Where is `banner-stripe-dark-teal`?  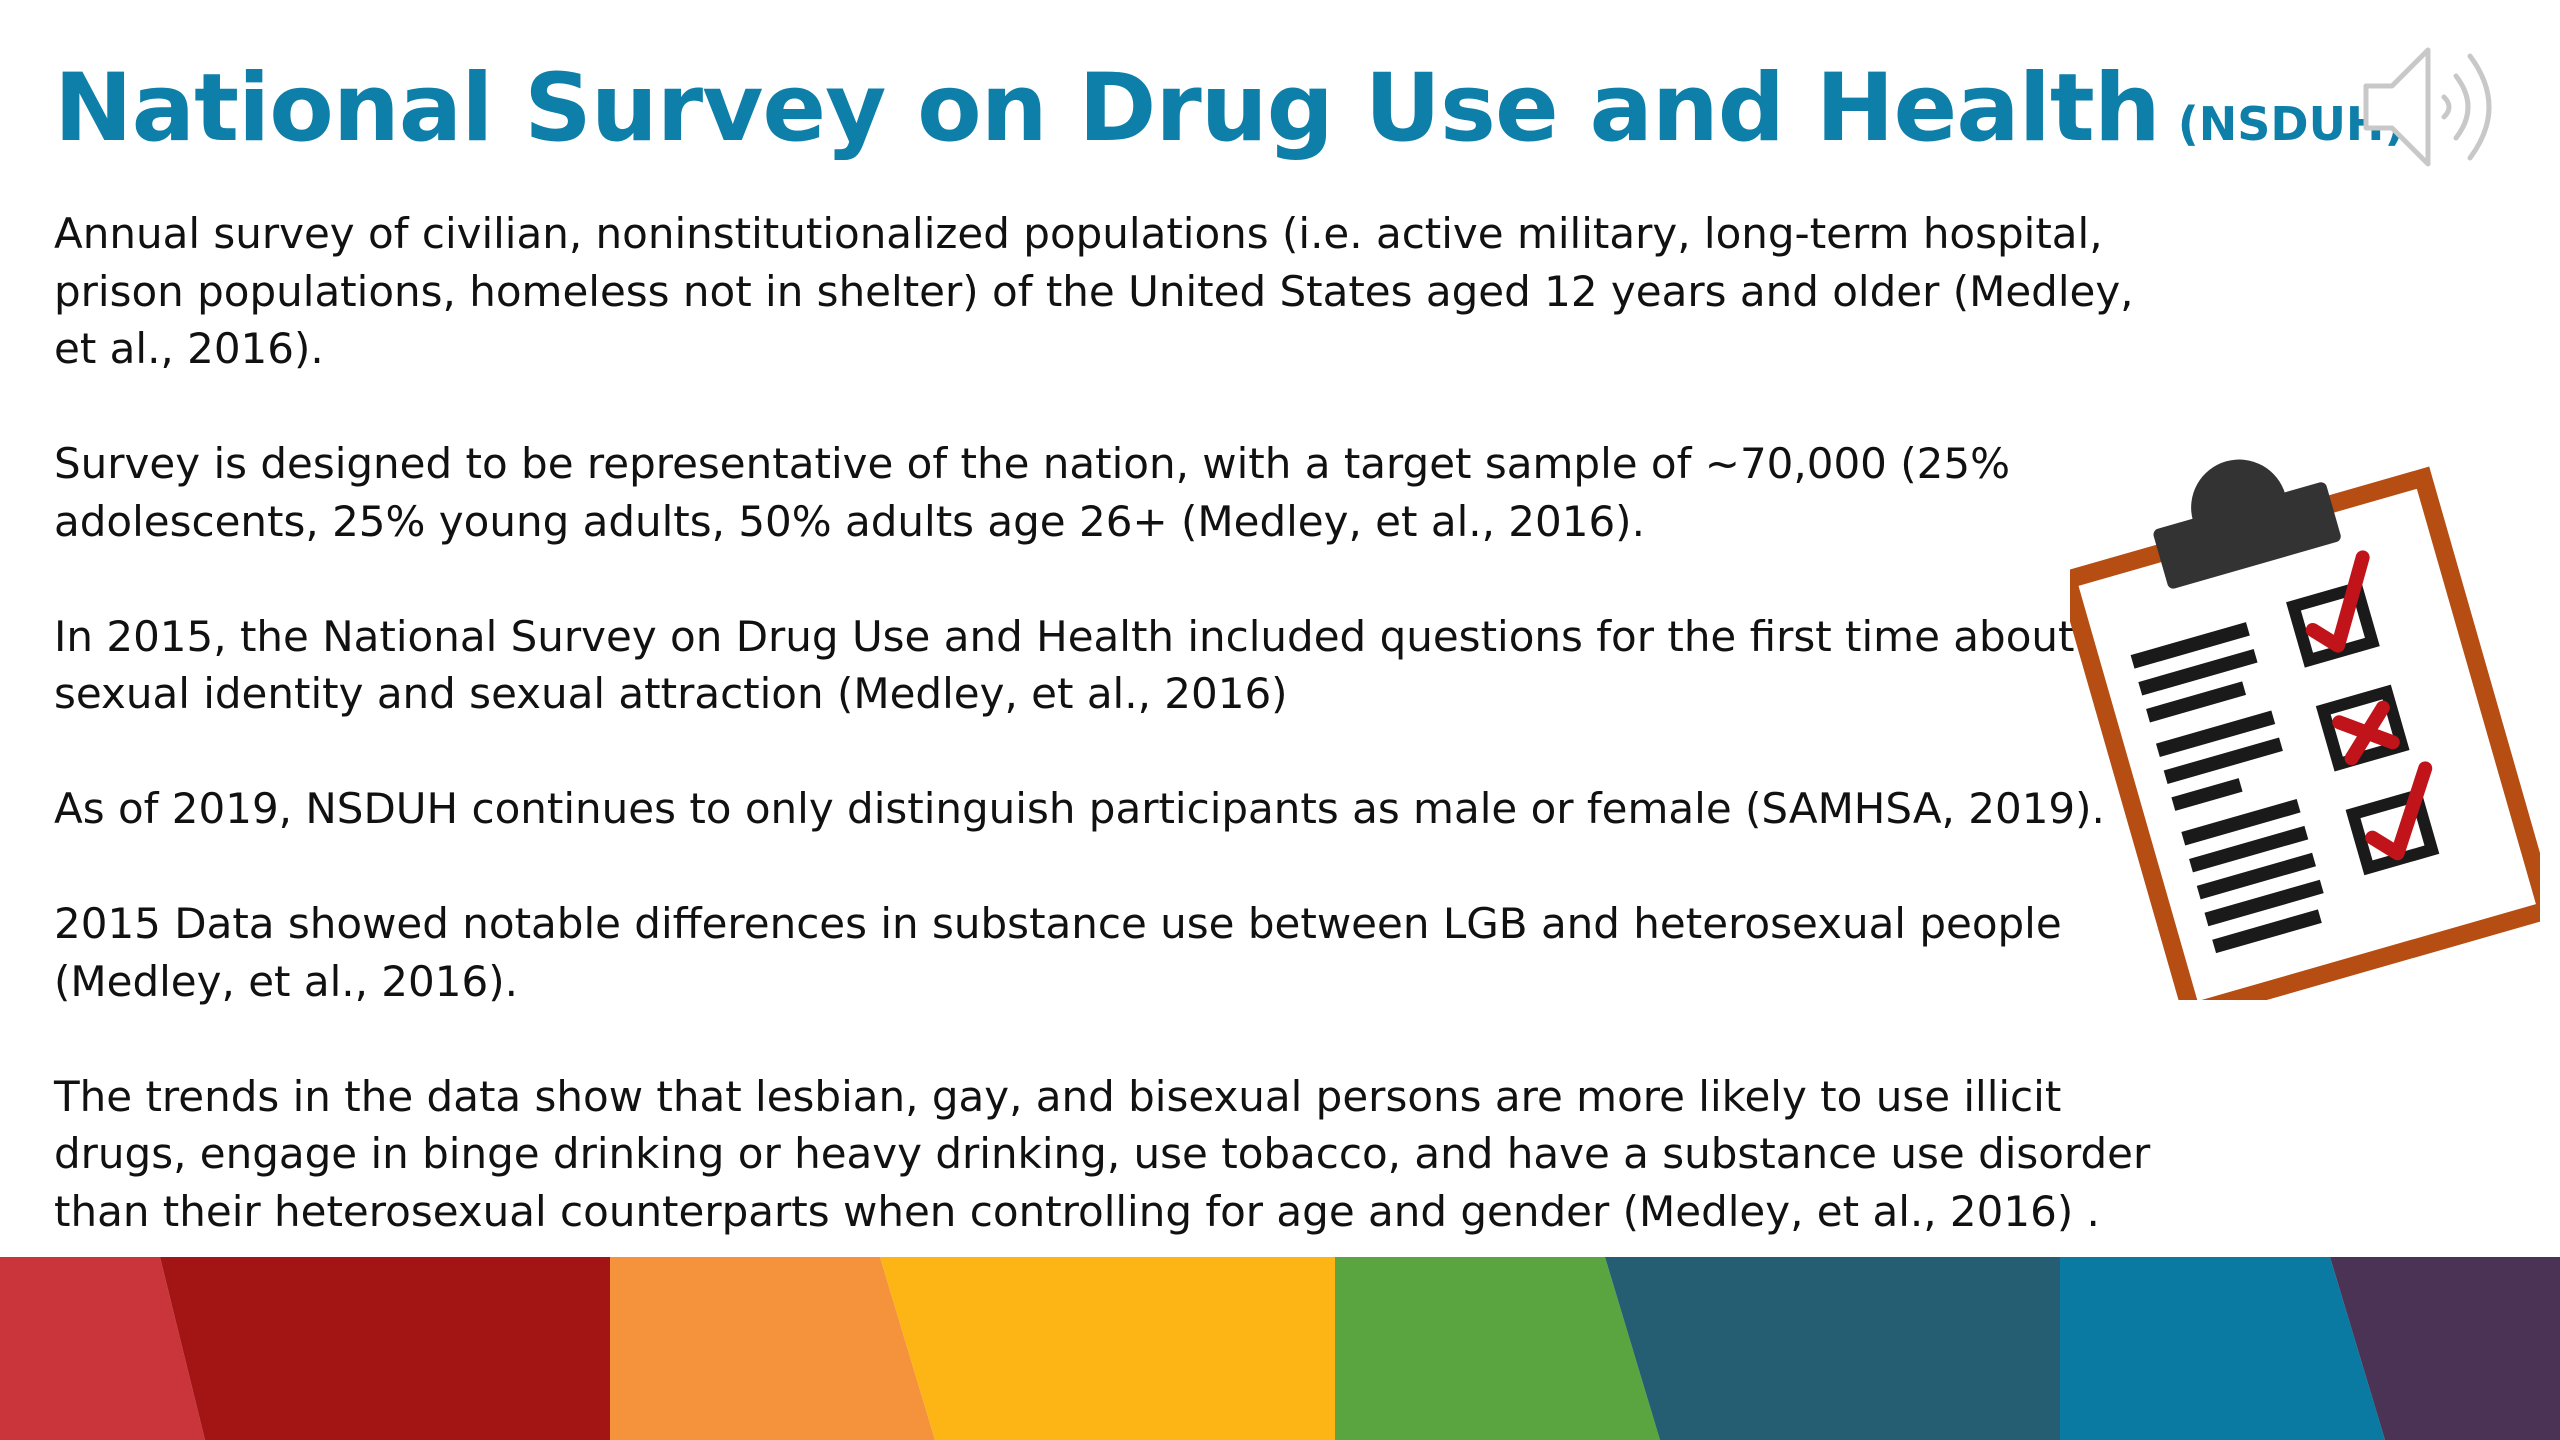
banner-stripe-dark-teal is located at coordinates (1832, 1348).